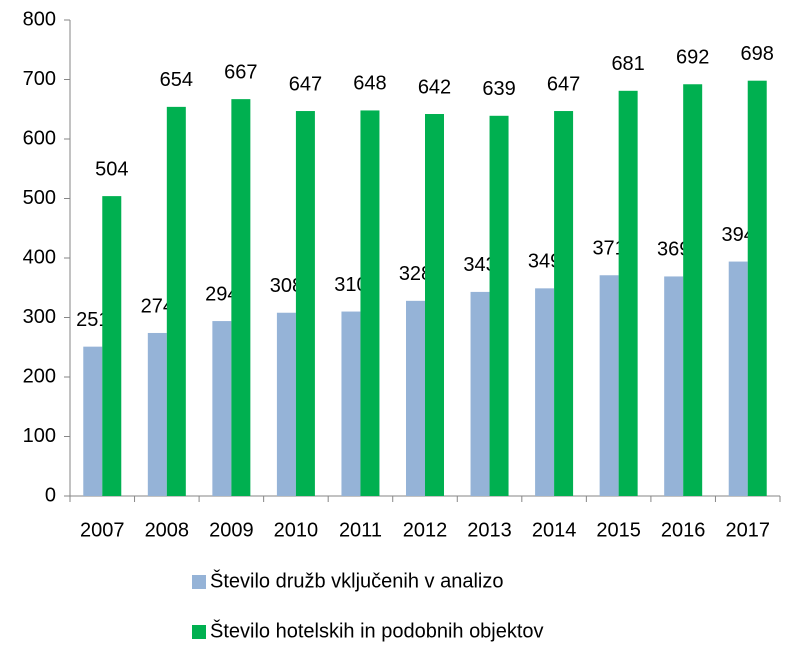 This screenshot has height=652, width=785. What do you see at coordinates (111, 169) in the screenshot?
I see `data-label: 504` at bounding box center [111, 169].